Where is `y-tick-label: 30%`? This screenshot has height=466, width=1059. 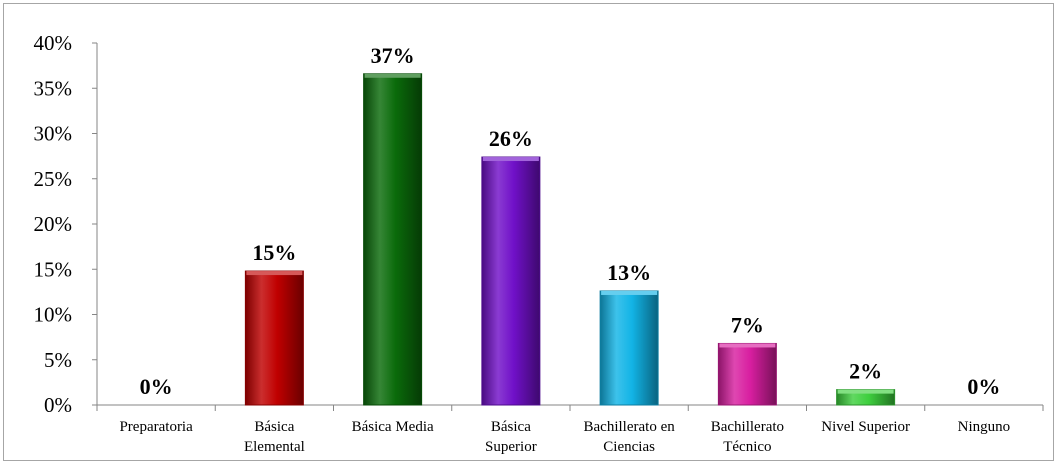
y-tick-label: 30% is located at coordinates (53, 134).